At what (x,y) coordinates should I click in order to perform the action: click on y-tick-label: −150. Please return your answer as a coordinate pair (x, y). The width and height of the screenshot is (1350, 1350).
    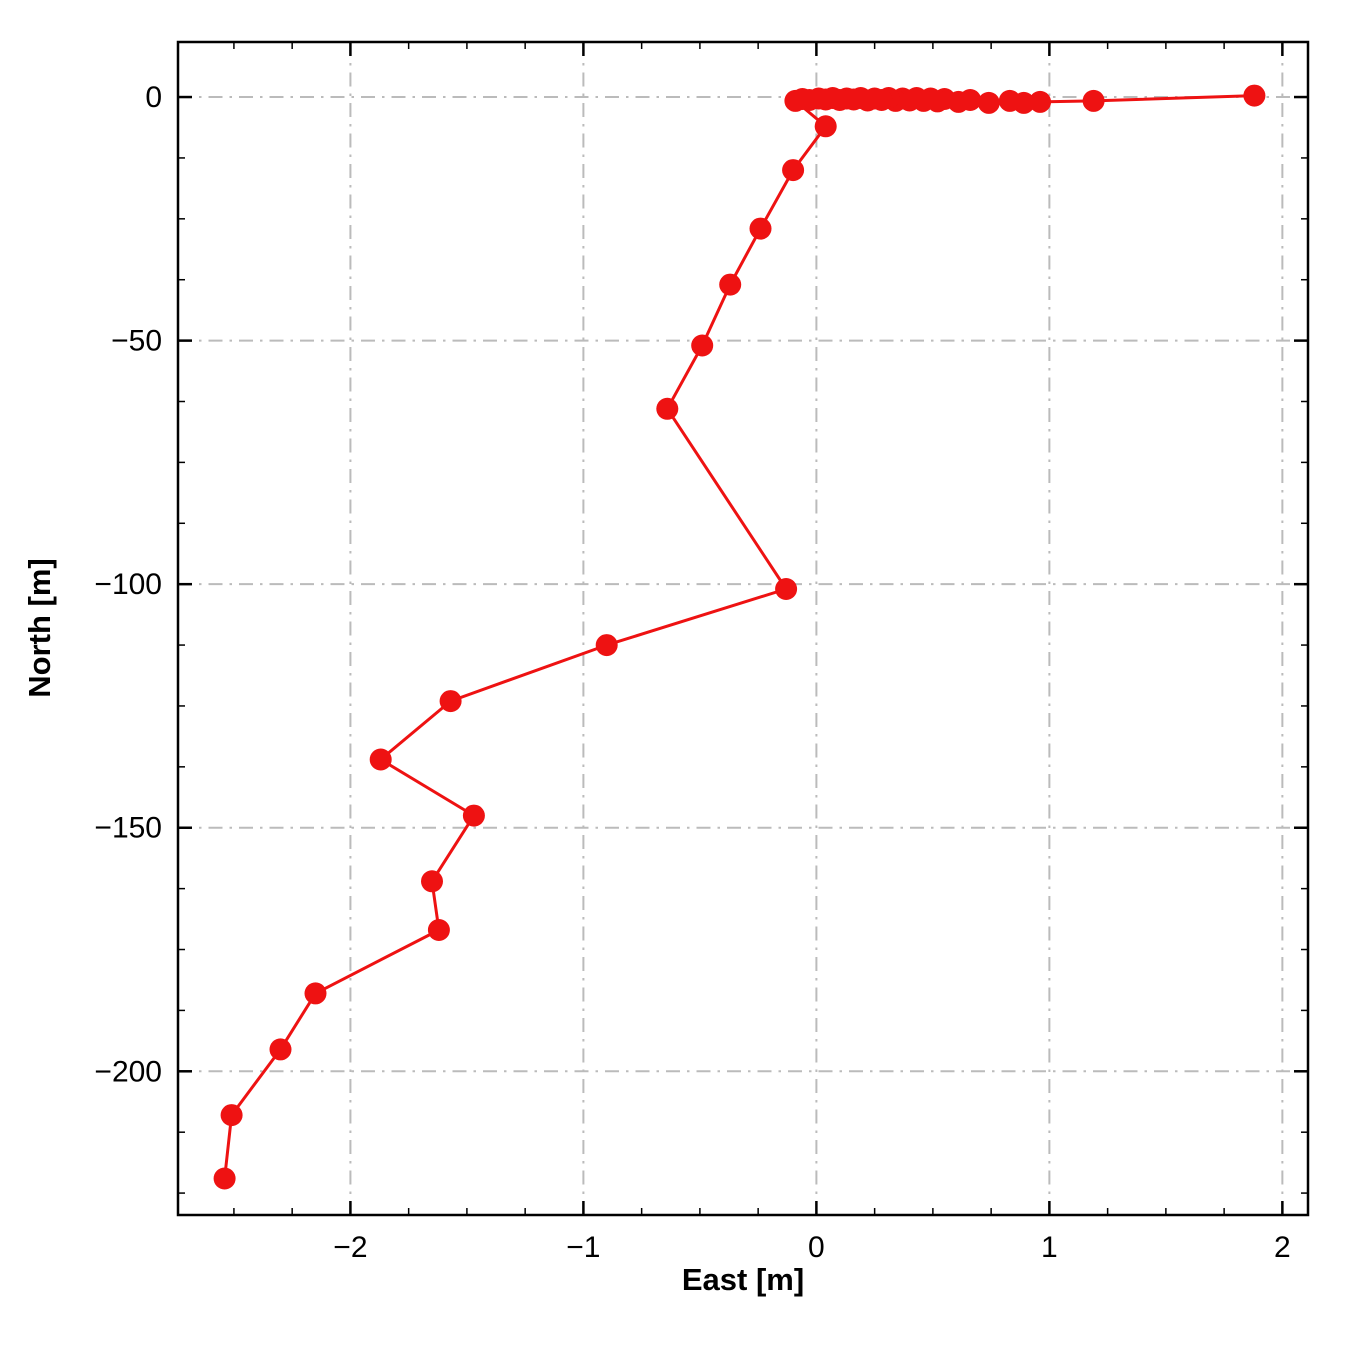
    Looking at the image, I should click on (128, 828).